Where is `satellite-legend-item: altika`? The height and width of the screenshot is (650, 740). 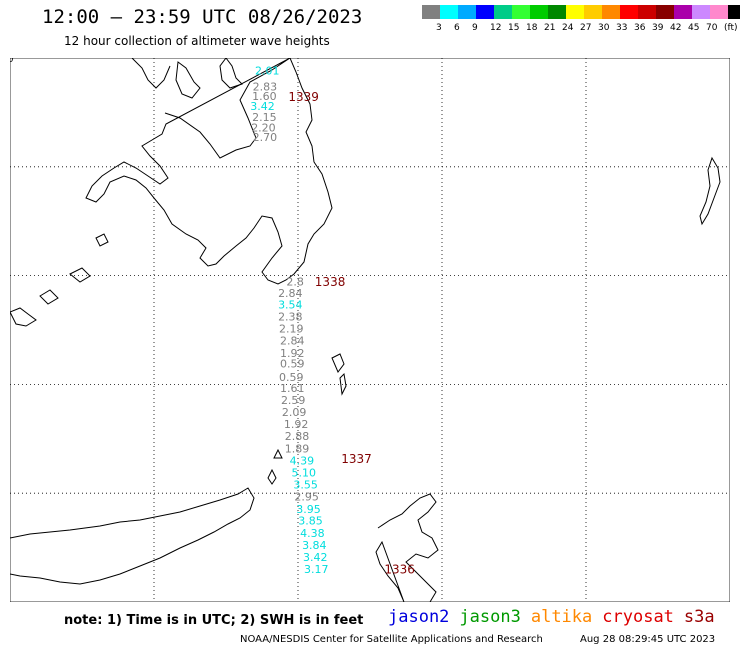
satellite-legend-item: altika is located at coordinates (561, 617).